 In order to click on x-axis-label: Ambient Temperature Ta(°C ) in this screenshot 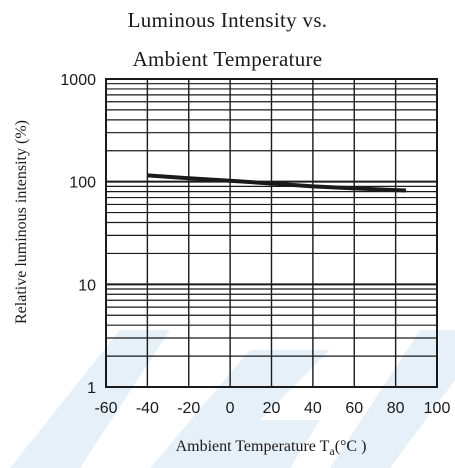, I will do `click(271, 448)`.